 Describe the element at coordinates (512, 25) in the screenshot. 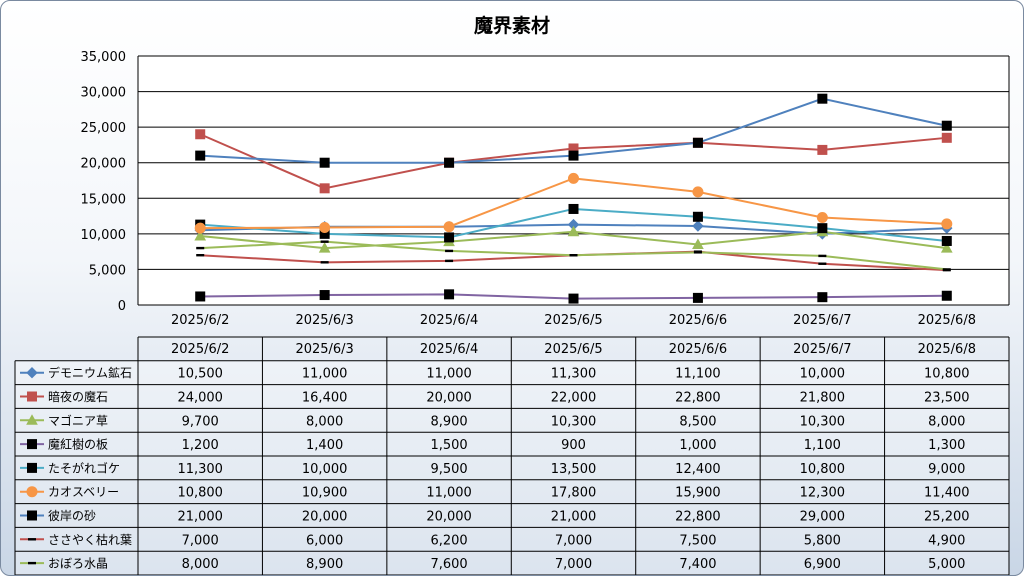

I see `chart-title: 魔界素材` at that location.